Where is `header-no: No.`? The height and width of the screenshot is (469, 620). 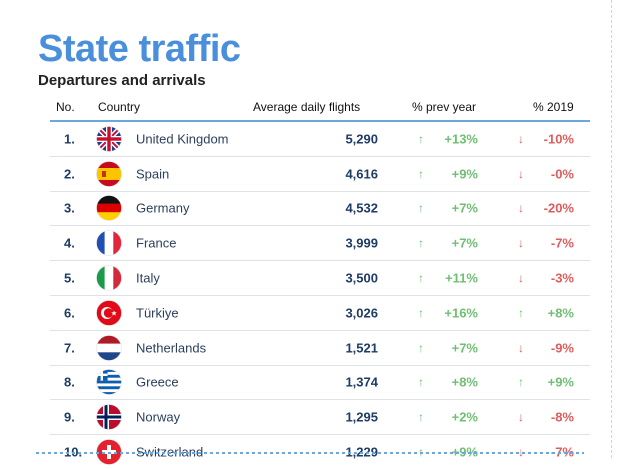 header-no: No. is located at coordinates (65, 107).